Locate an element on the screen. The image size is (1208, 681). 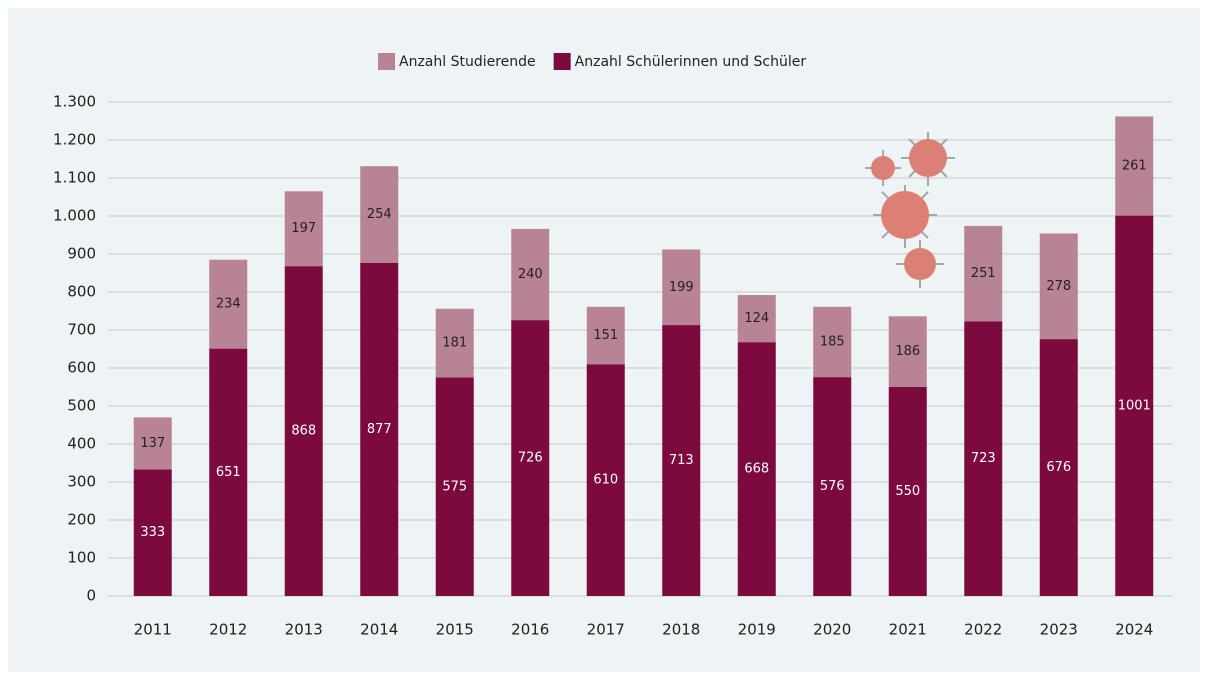
x-tick-label: 2021 is located at coordinates (908, 630).